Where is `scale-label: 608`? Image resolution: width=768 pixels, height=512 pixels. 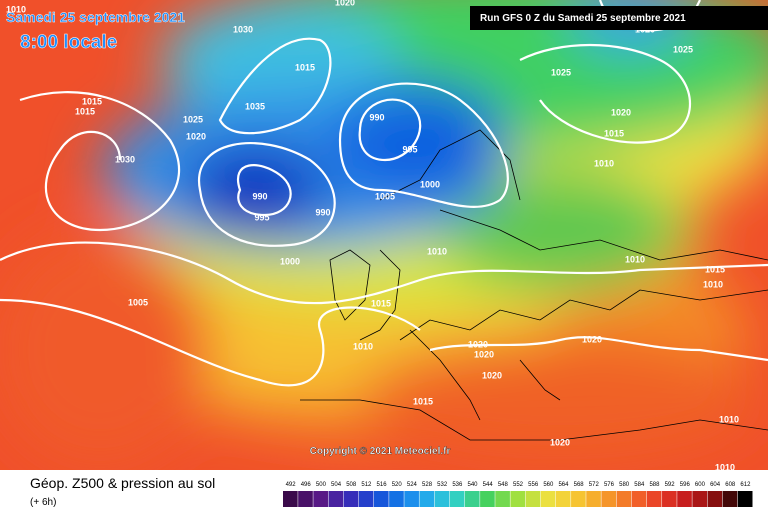
scale-label: 608 is located at coordinates (730, 485).